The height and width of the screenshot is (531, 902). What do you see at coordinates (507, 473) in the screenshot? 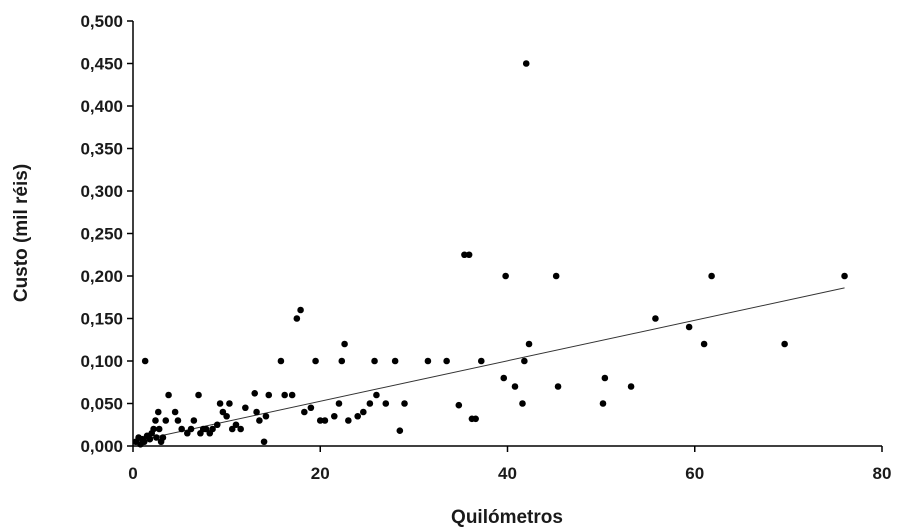
I see `x-tick-label: 40` at bounding box center [507, 473].